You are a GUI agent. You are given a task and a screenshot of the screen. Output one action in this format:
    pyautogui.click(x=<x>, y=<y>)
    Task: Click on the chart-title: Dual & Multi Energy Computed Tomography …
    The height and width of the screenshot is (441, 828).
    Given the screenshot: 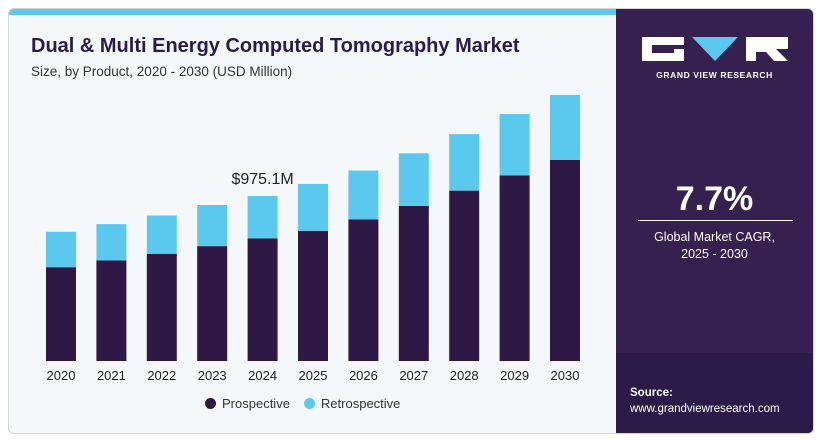 What is the action you would take?
    pyautogui.click(x=275, y=46)
    